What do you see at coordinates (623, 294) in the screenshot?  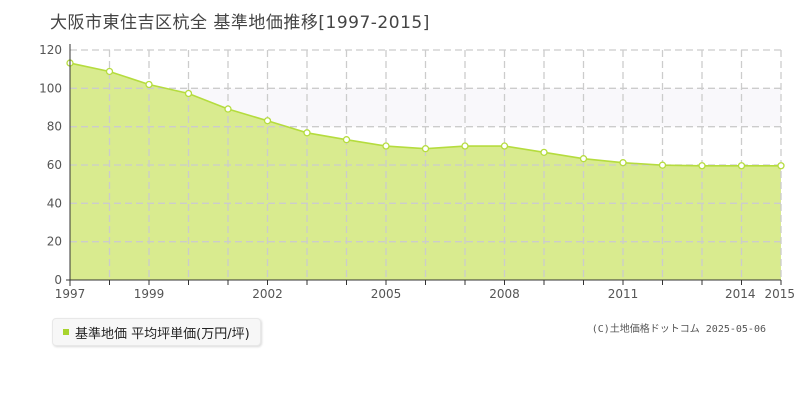 I see `x-tick-label: 2011` at bounding box center [623, 294].